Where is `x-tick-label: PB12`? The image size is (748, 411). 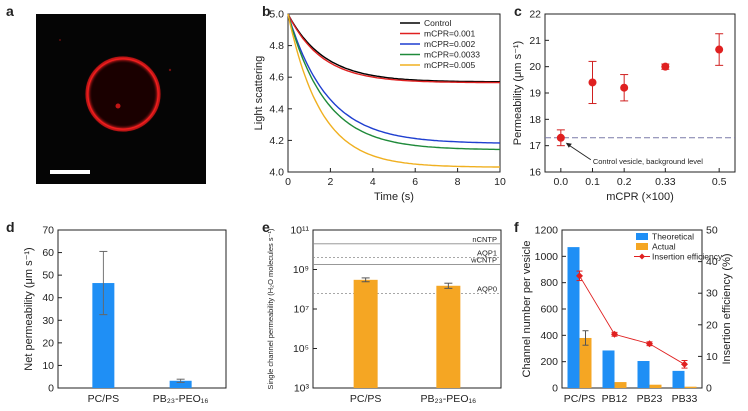 x-tick-label: PB12 is located at coordinates (615, 399).